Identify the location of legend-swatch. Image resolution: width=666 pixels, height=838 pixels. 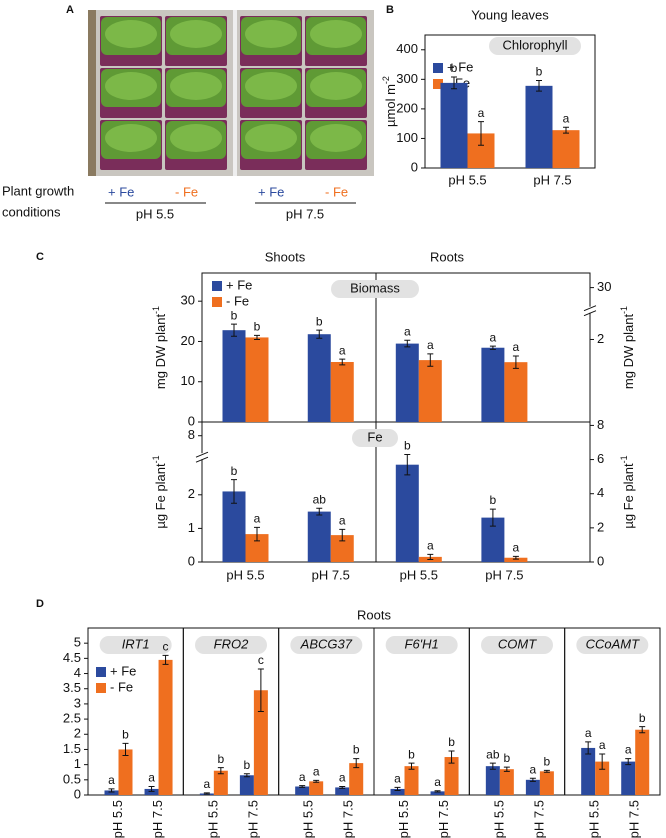
(101, 688).